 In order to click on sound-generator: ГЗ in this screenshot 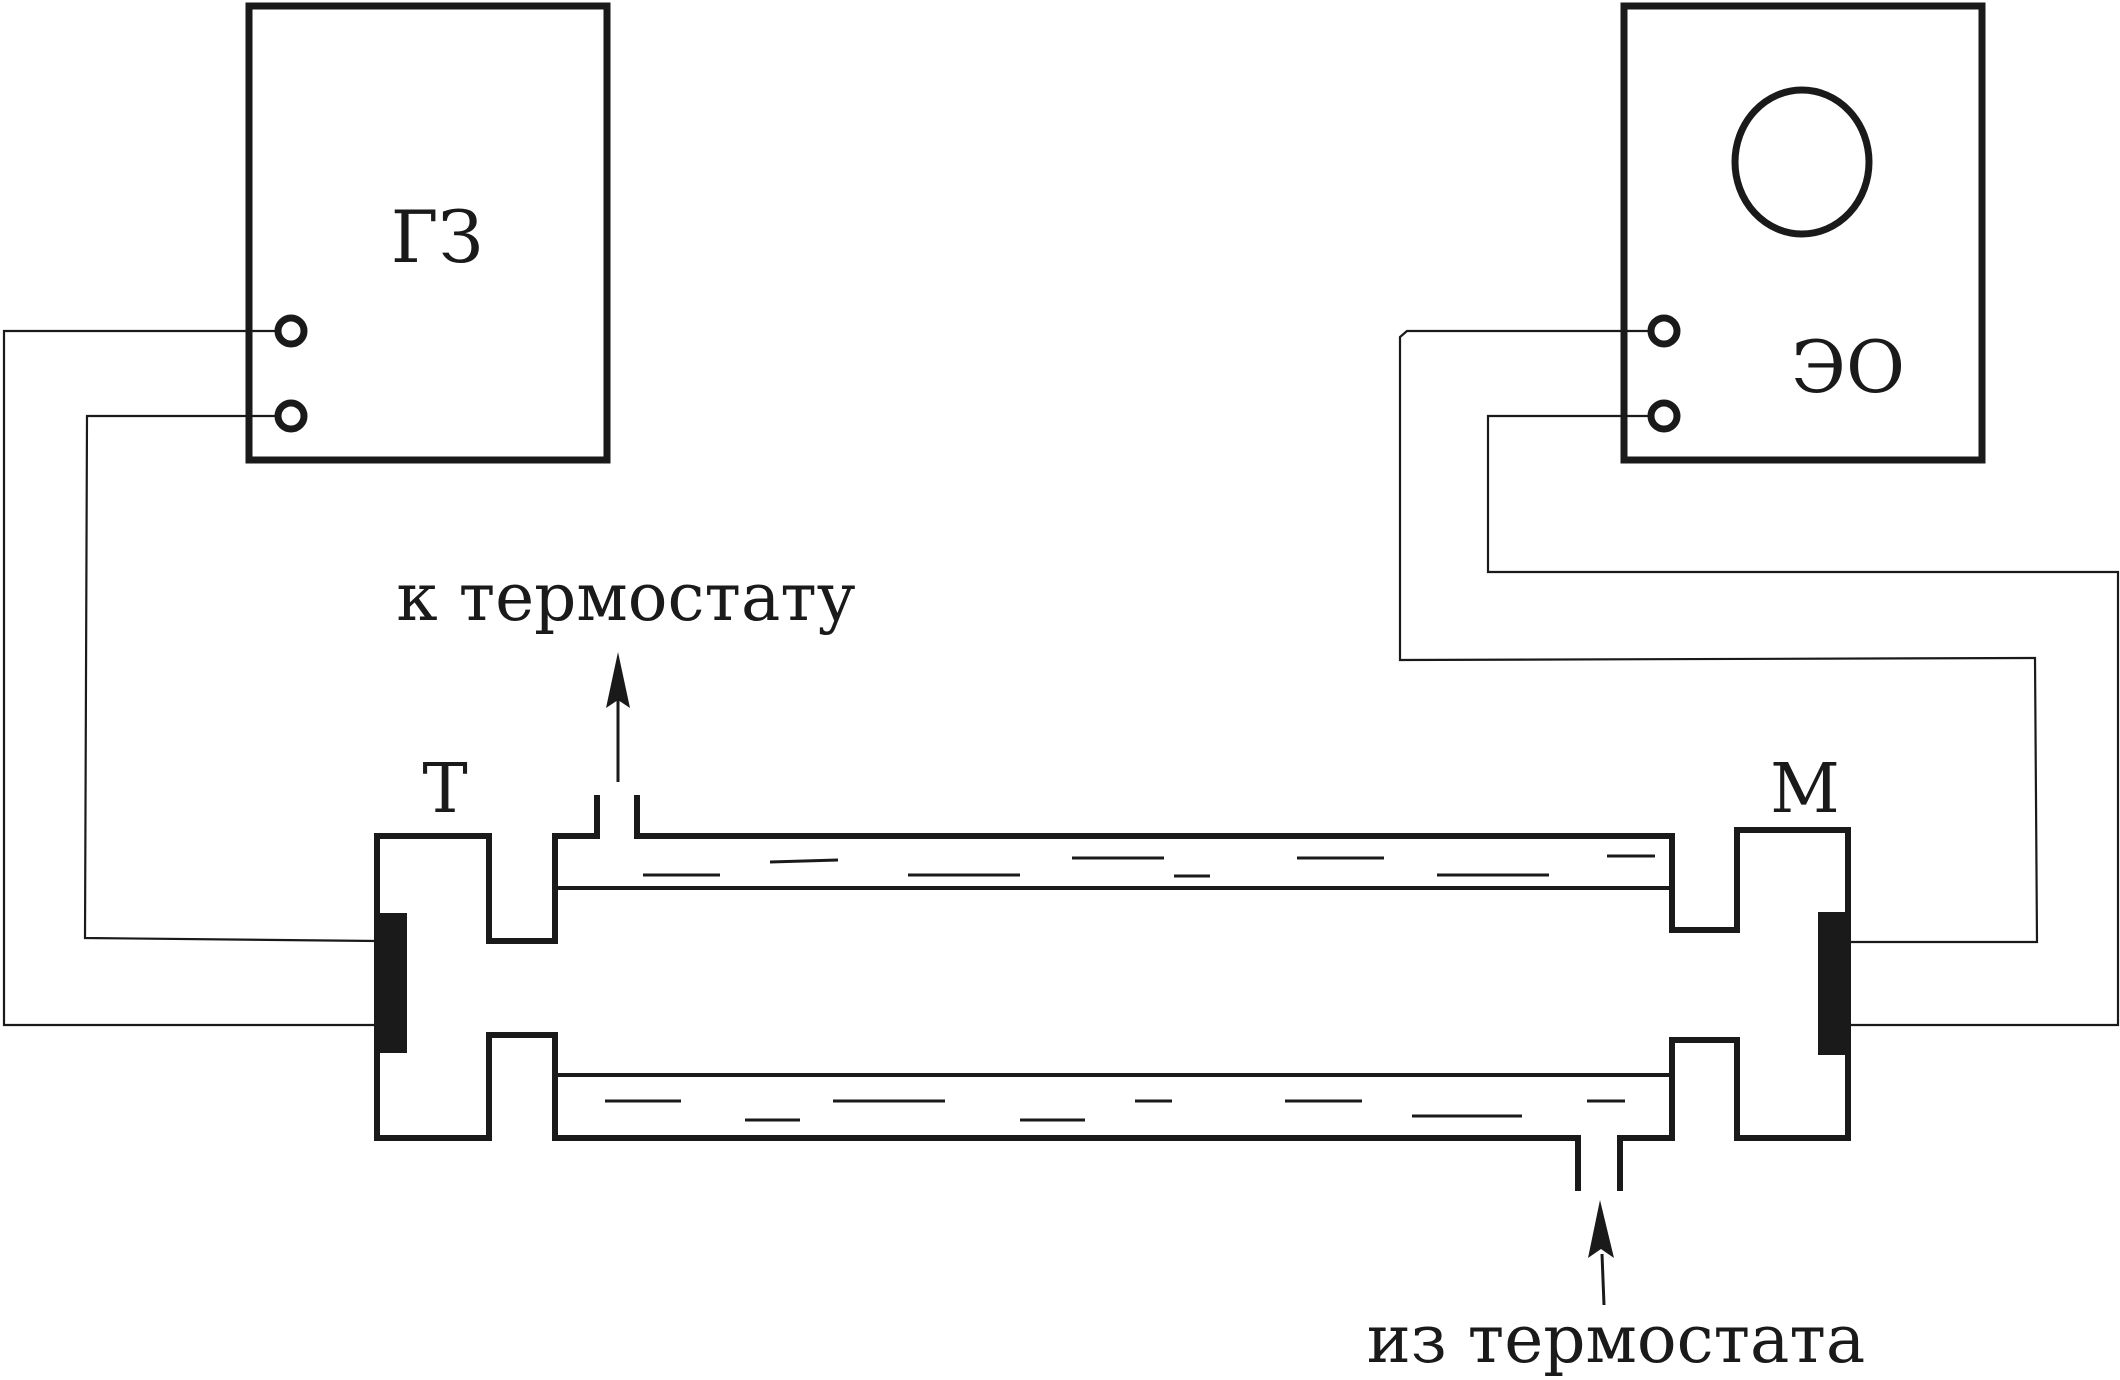, I will do `click(428, 233)`.